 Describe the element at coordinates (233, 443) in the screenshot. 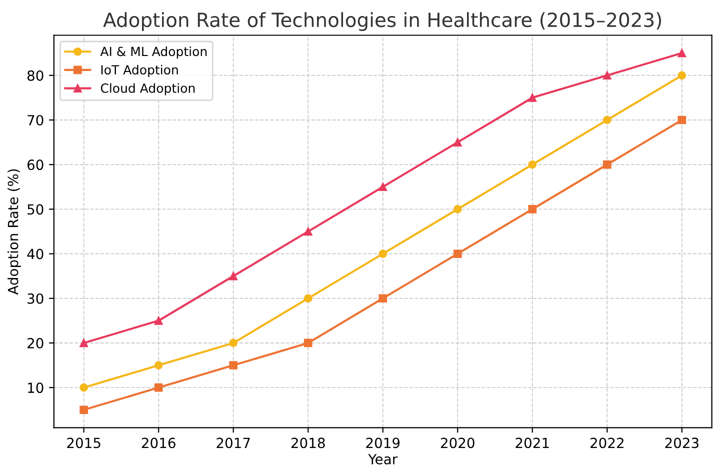

I see `x-tick-label: 2017` at that location.